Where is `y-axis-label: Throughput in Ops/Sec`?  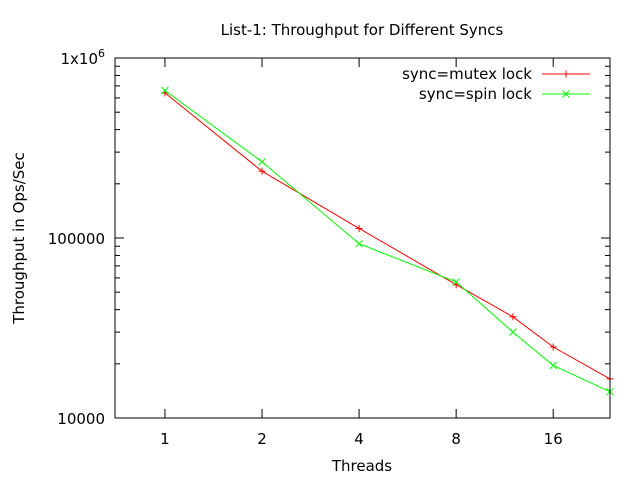
y-axis-label: Throughput in Ops/Sec is located at coordinates (19, 238).